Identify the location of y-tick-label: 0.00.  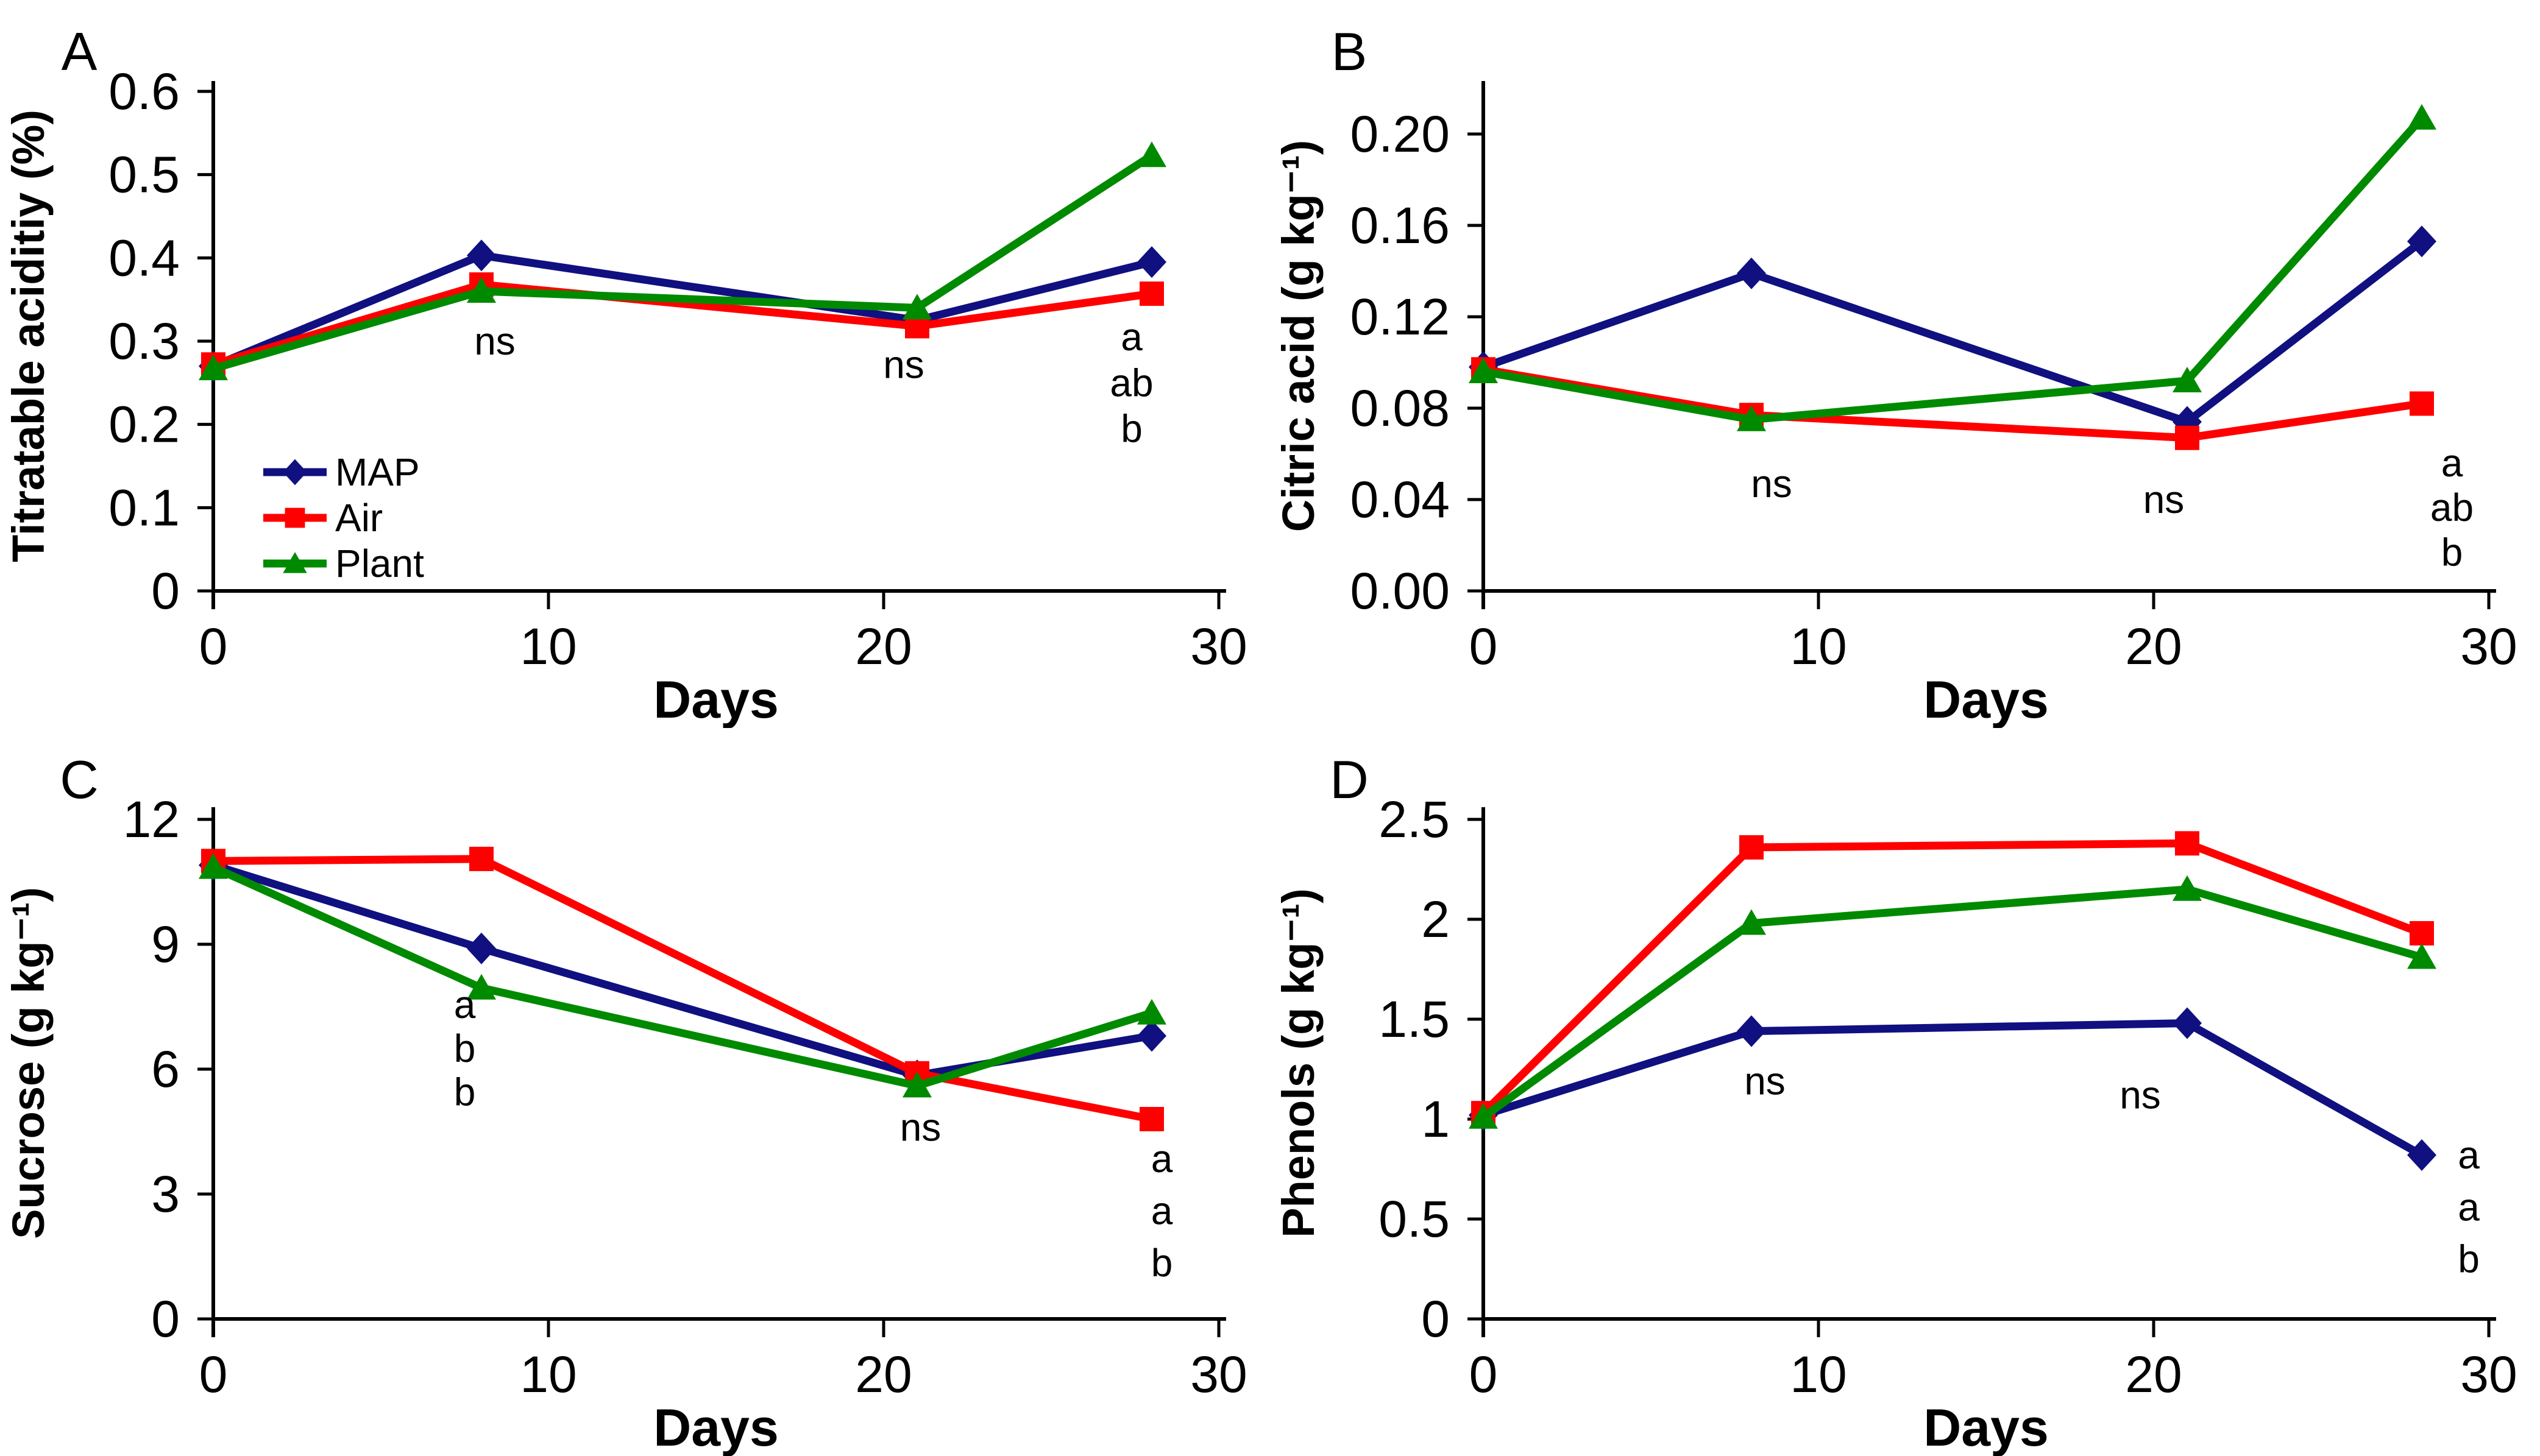
(1400, 591).